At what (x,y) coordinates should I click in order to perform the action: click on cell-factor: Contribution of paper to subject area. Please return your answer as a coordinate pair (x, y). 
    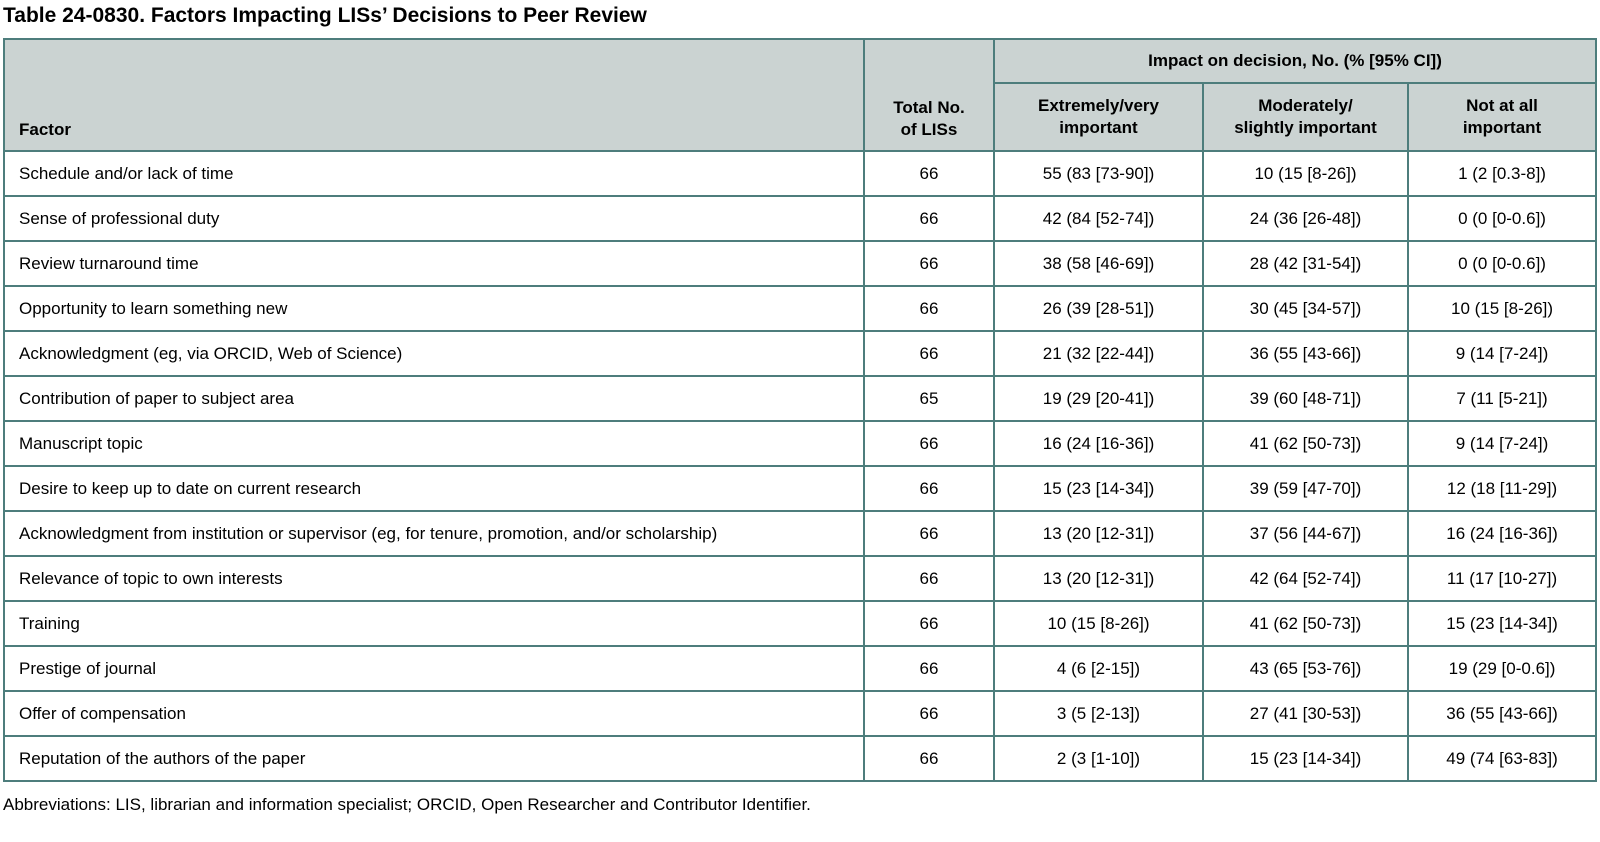
    Looking at the image, I should click on (434, 398).